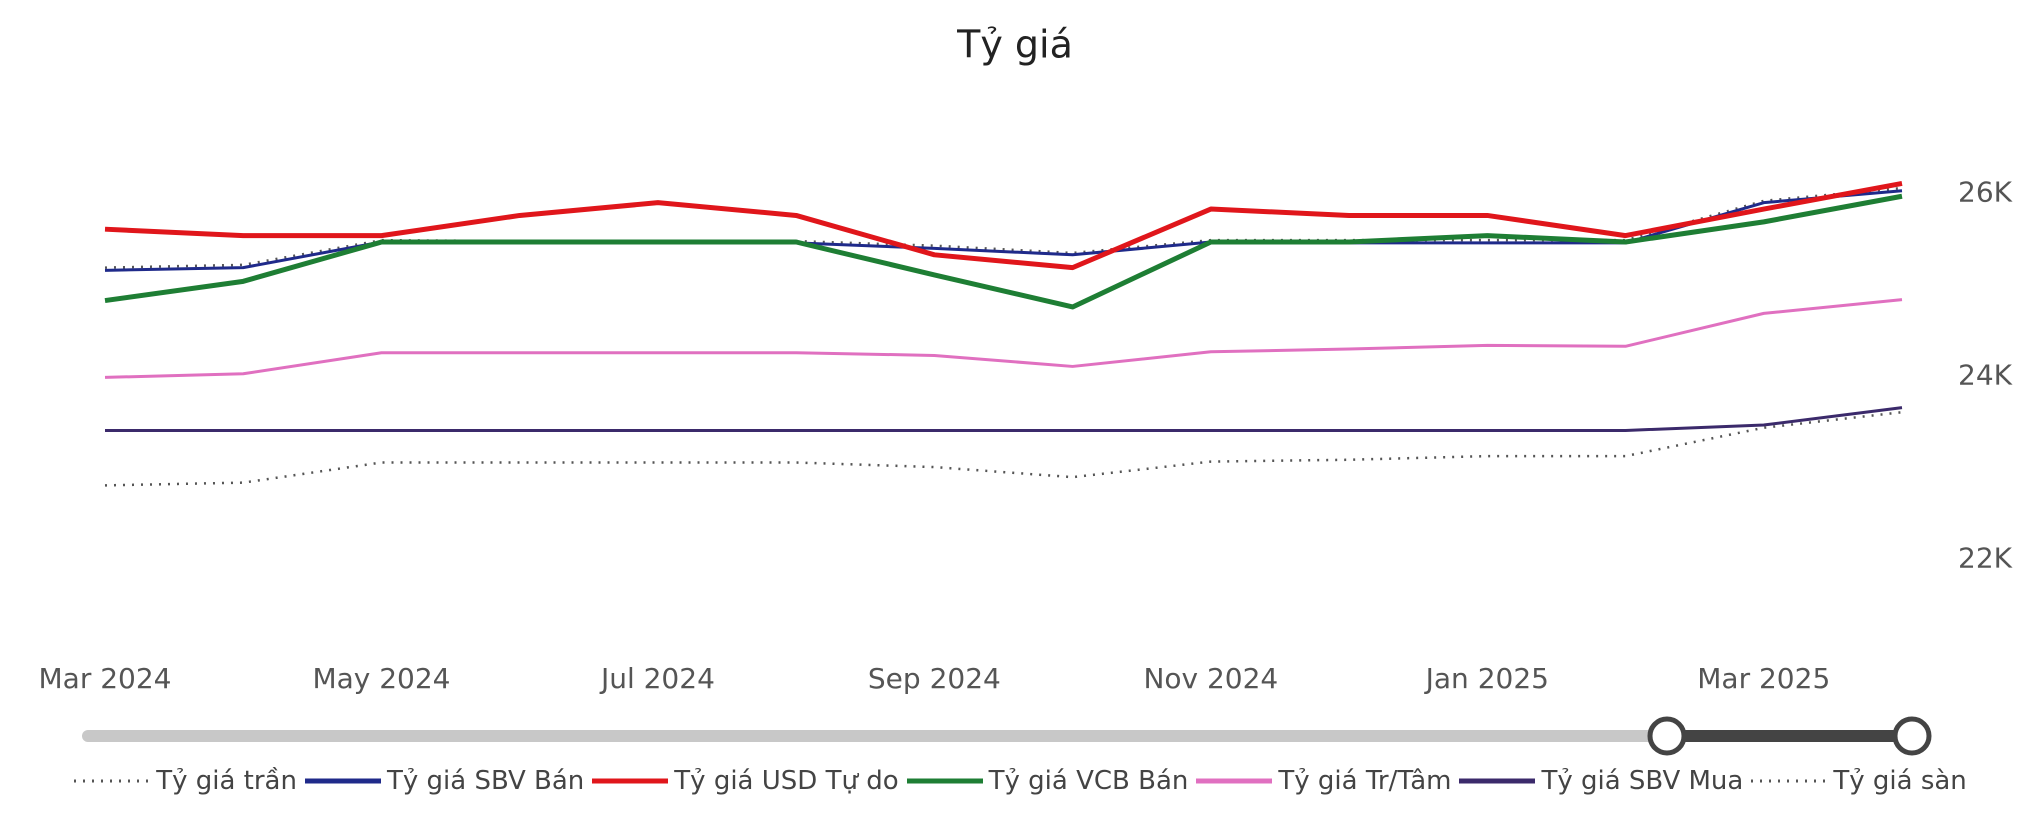  I want to click on legend-label: Tỷ giá VCB Bán, so click(1088, 781).